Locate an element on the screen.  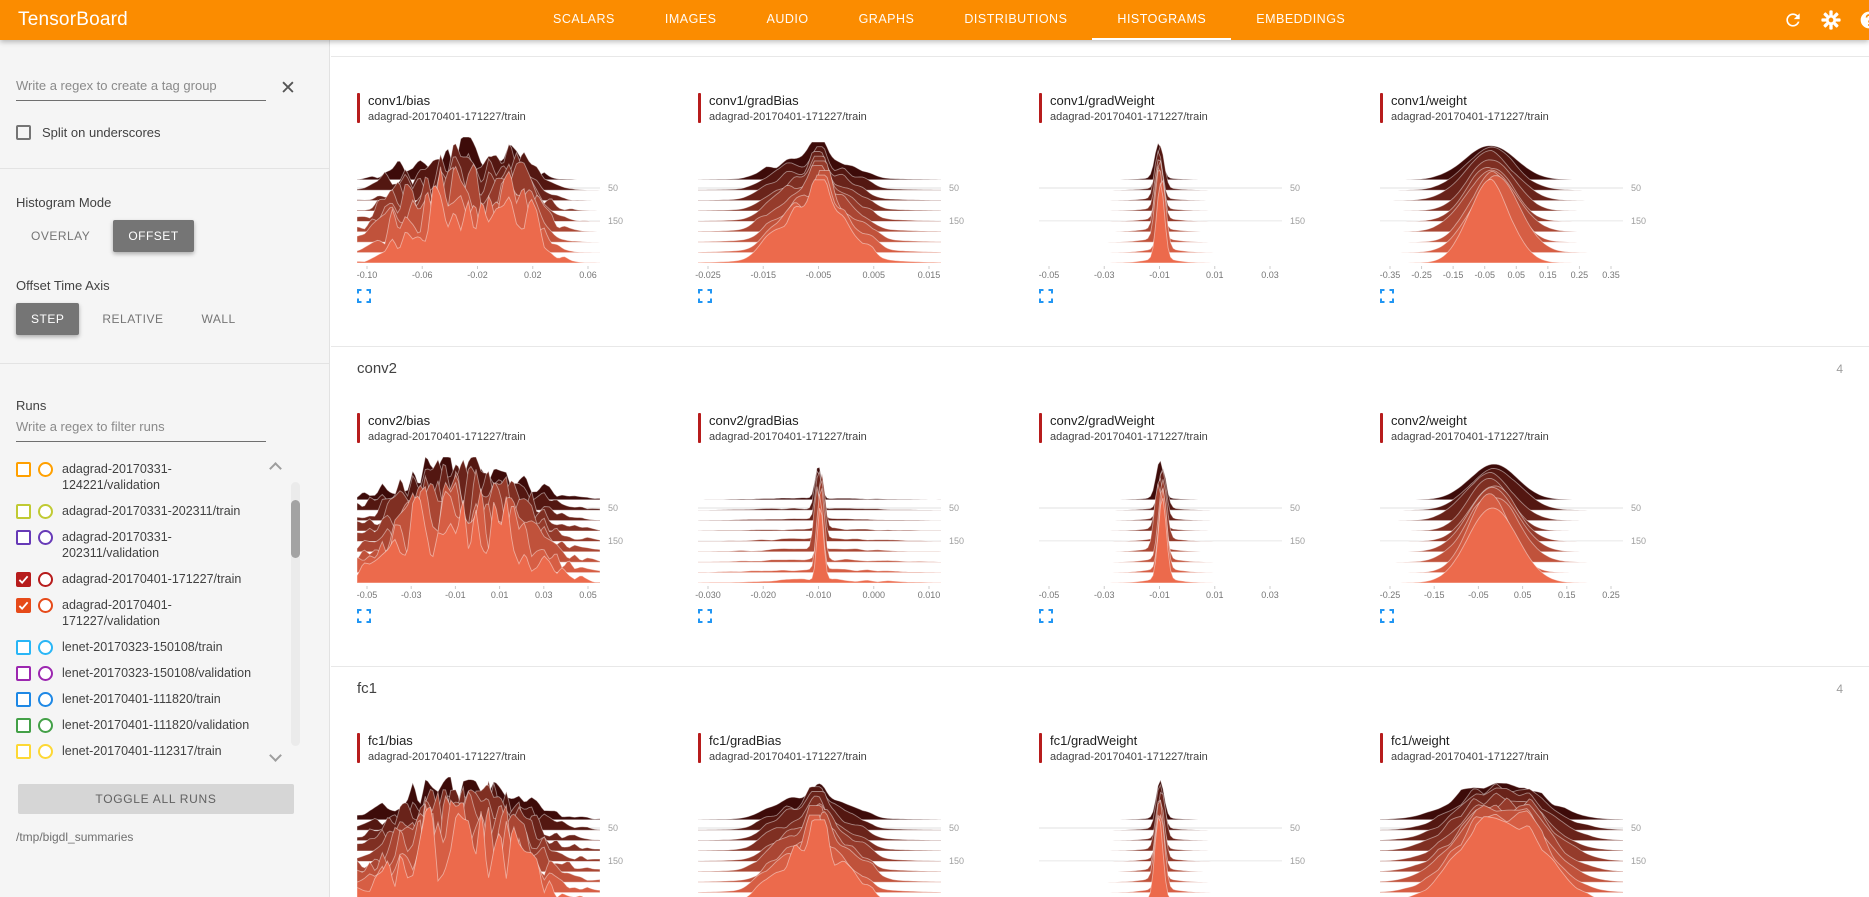
run-item: adagrad-20170331-202311/validation is located at coordinates (166, 545).